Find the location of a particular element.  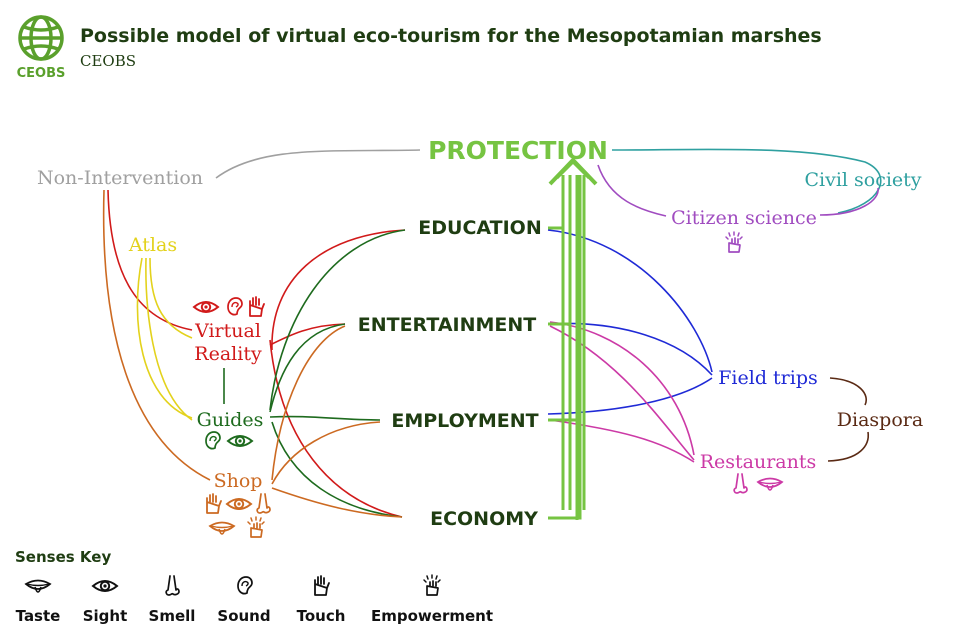

link-guides-entertainment is located at coordinates (307, 368).